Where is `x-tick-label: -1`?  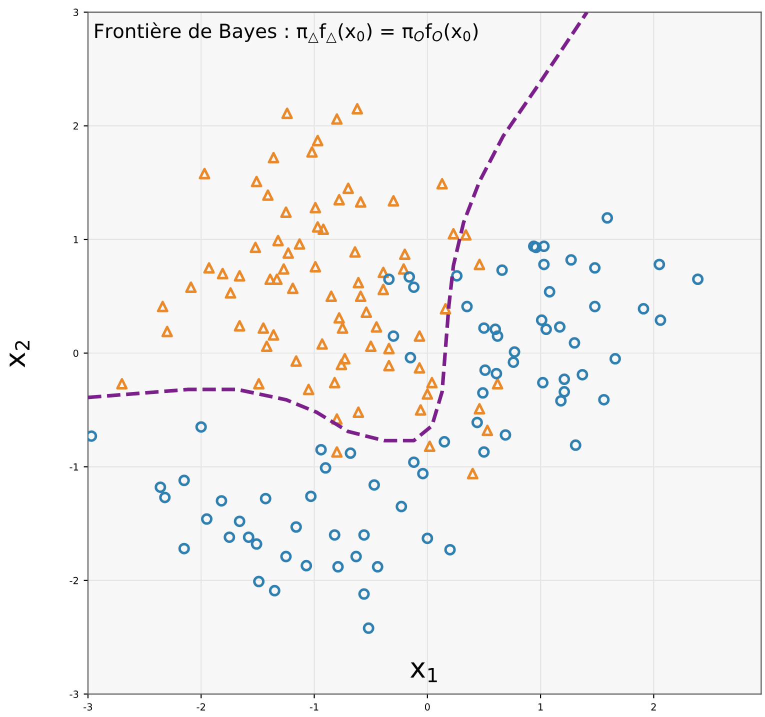
x-tick-label: -1 is located at coordinates (314, 706).